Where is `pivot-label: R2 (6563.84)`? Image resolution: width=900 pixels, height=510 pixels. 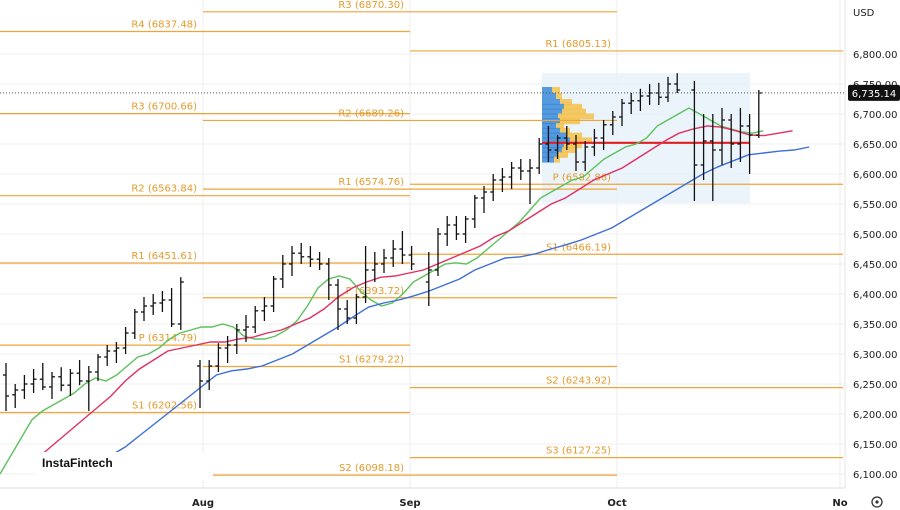
pivot-label: R2 (6563.84) is located at coordinates (164, 189).